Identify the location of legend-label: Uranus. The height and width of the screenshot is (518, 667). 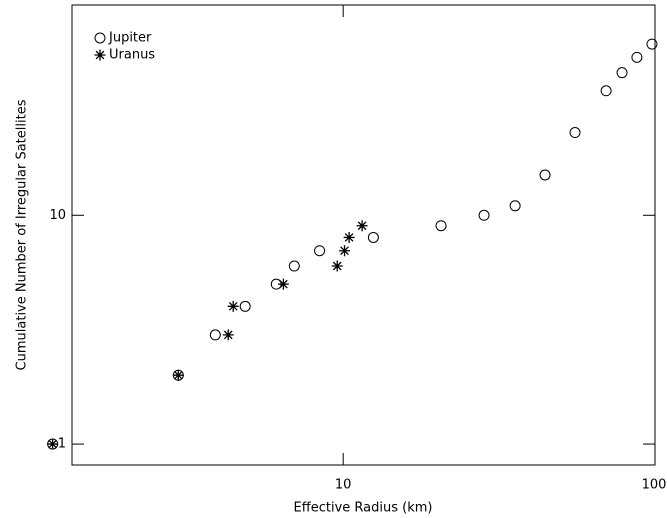
(132, 55).